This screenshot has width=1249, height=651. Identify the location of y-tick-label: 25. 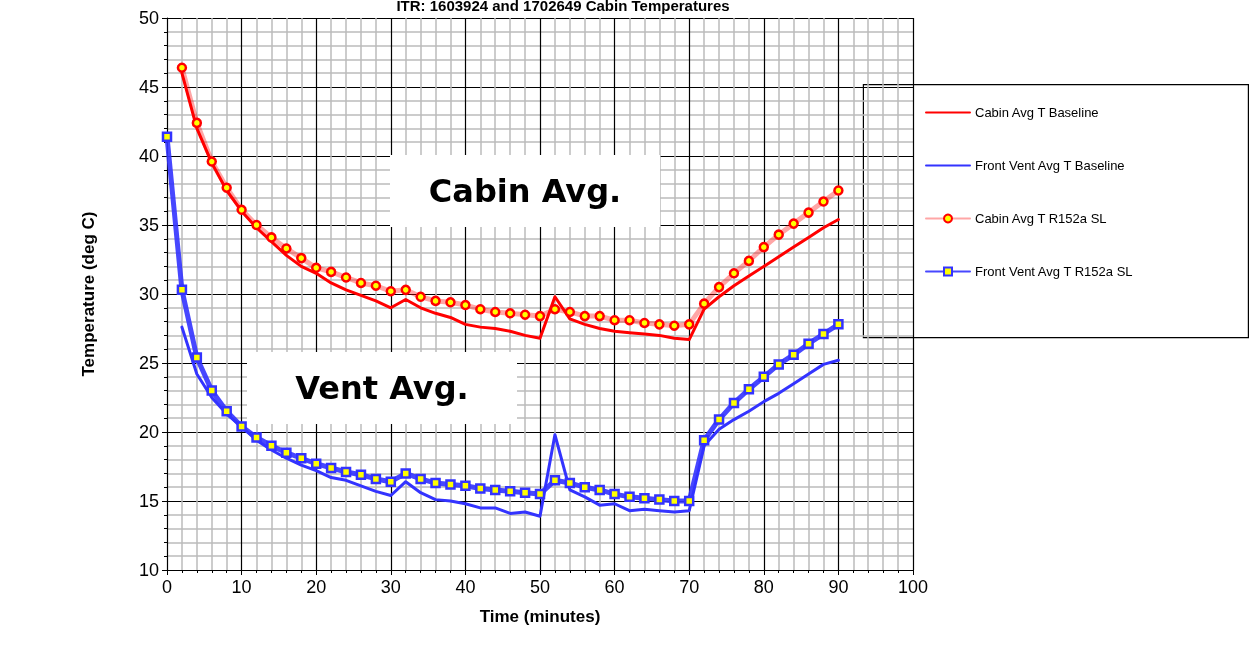
(148, 363).